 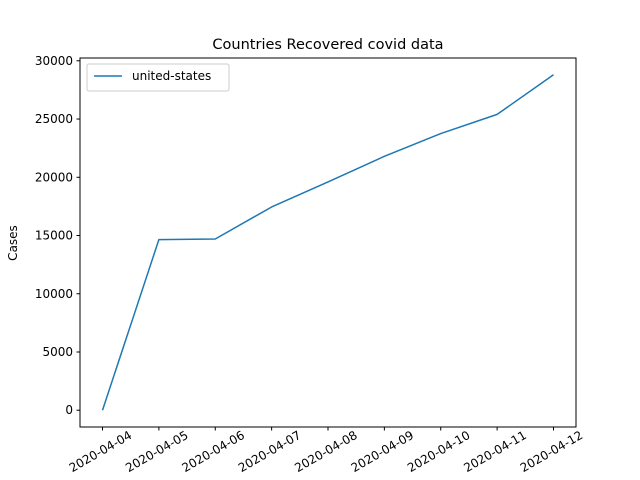 I want to click on chart-title: Countries Recovered covid data, so click(x=327, y=45).